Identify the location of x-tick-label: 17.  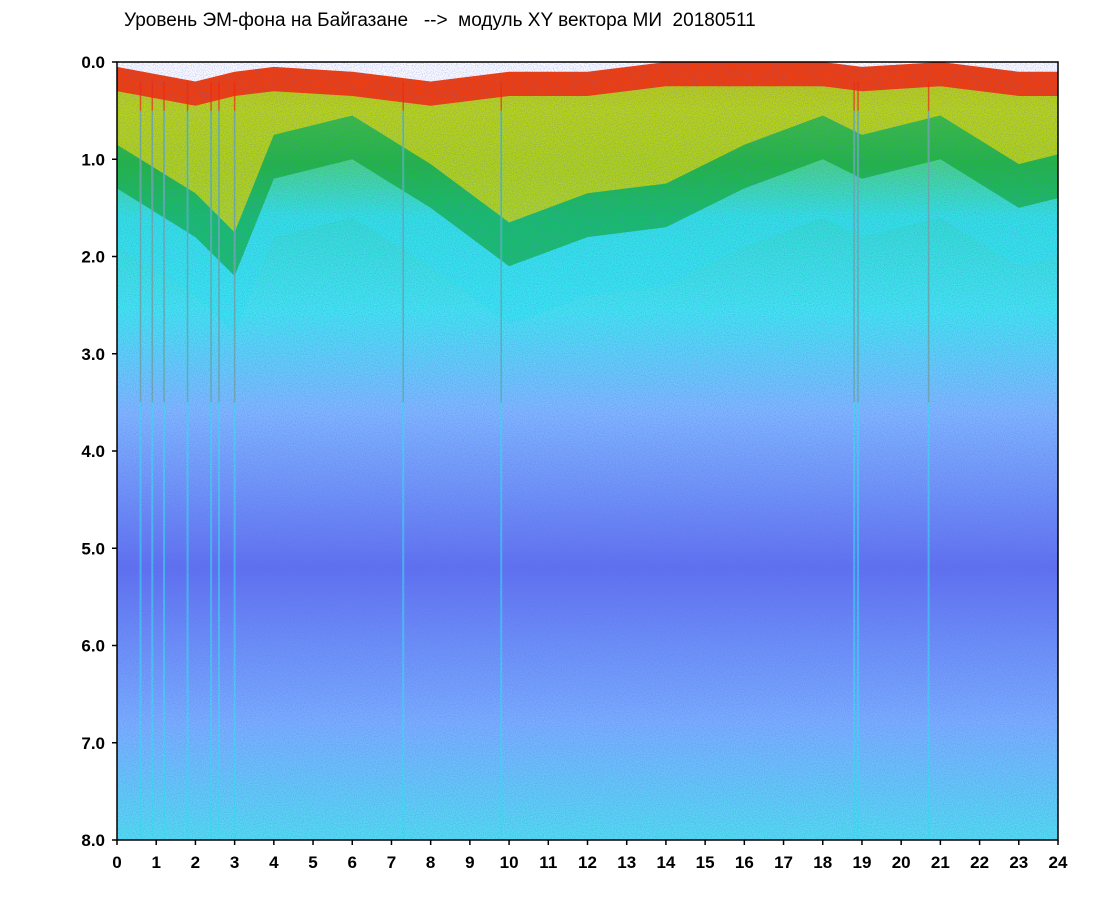
(783, 862).